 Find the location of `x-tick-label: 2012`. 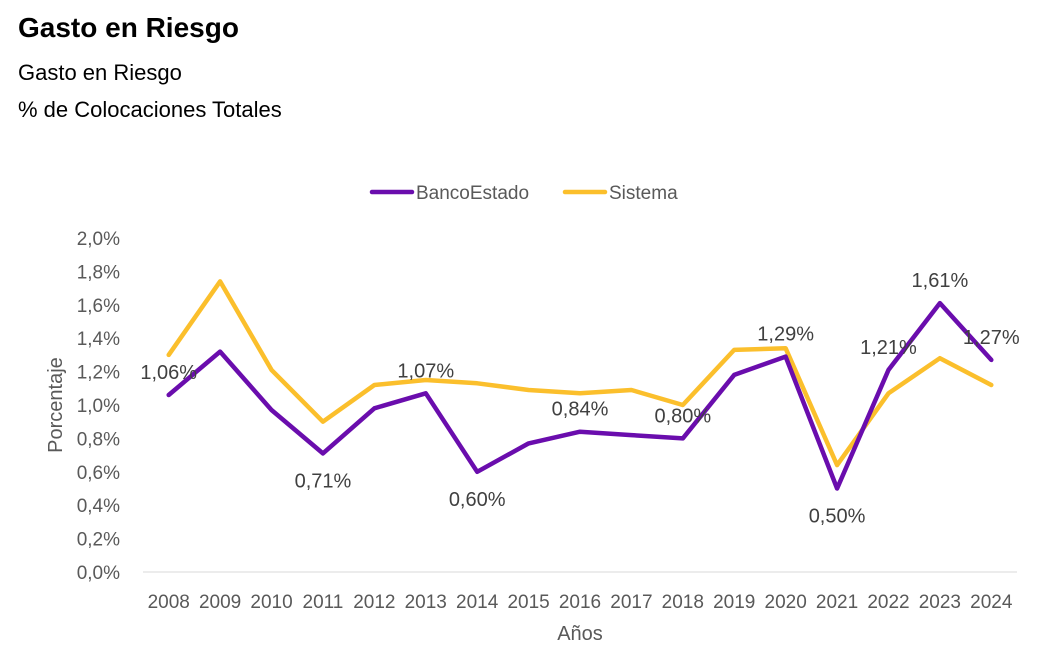

x-tick-label: 2012 is located at coordinates (374, 602).